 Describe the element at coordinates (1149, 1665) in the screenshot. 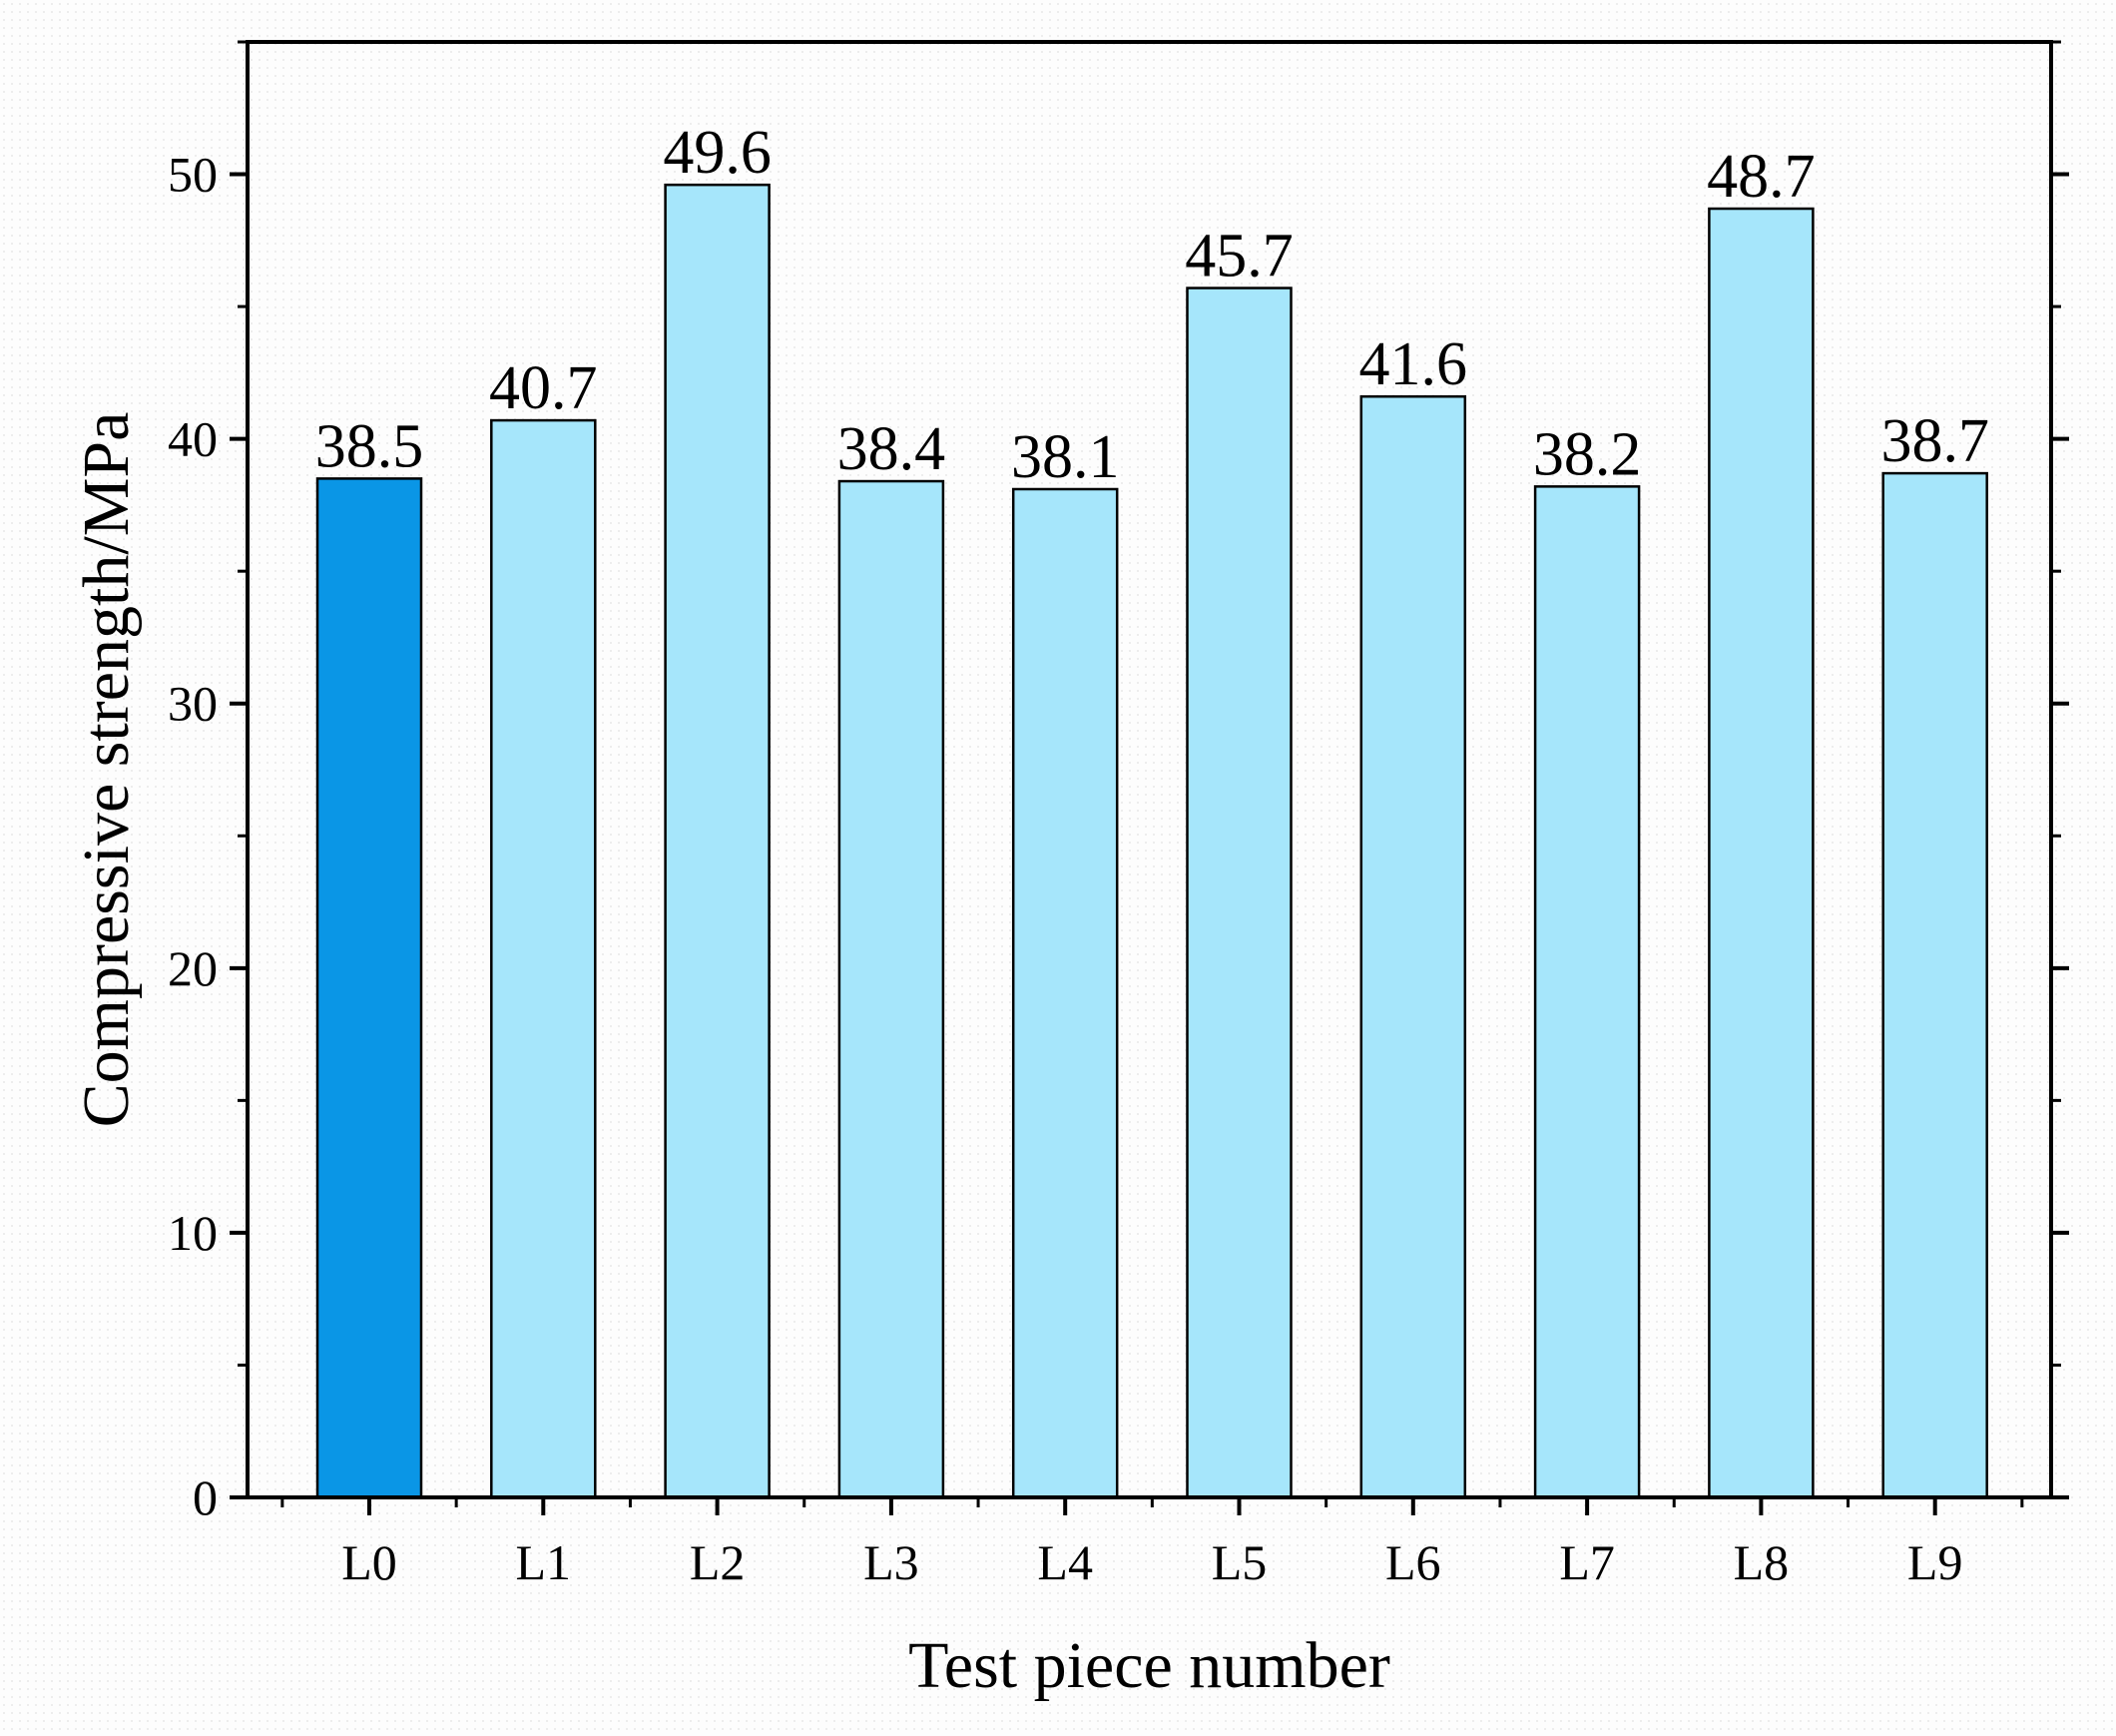

I see `x-axis-title: Test piece number` at that location.